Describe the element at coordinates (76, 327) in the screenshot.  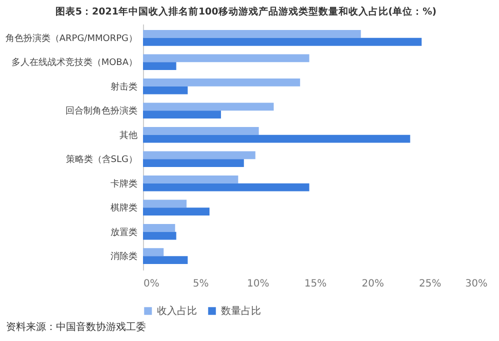
I see `text: 资料来源：中国音数协游戏工委` at that location.